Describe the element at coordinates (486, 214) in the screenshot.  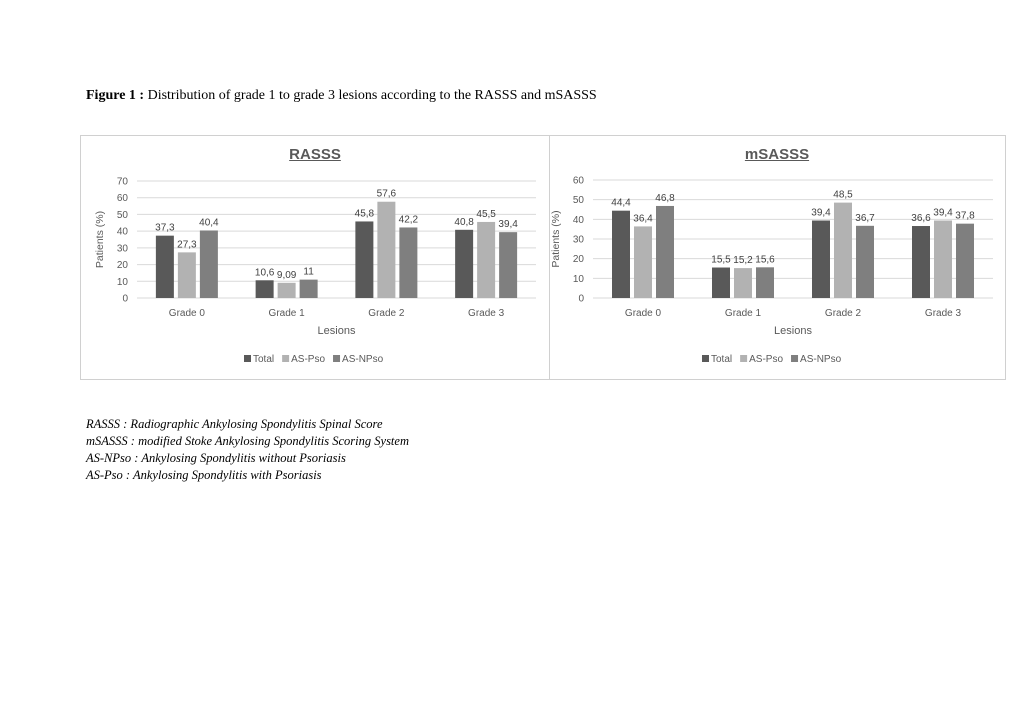
I see `data-label: 45,5` at that location.